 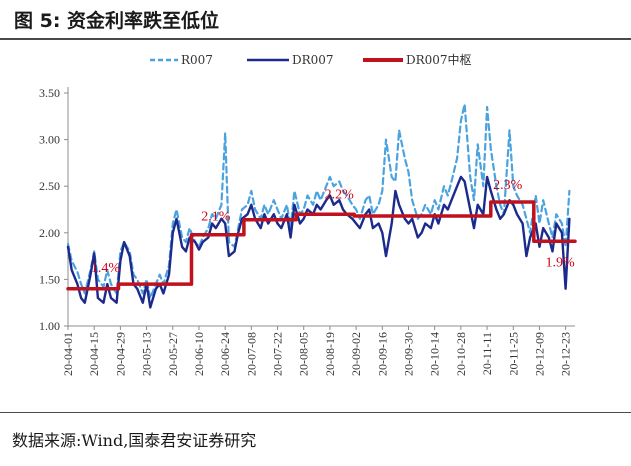 What do you see at coordinates (461, 354) in the screenshot?
I see `x-tick-label: 20-10-28` at bounding box center [461, 354].